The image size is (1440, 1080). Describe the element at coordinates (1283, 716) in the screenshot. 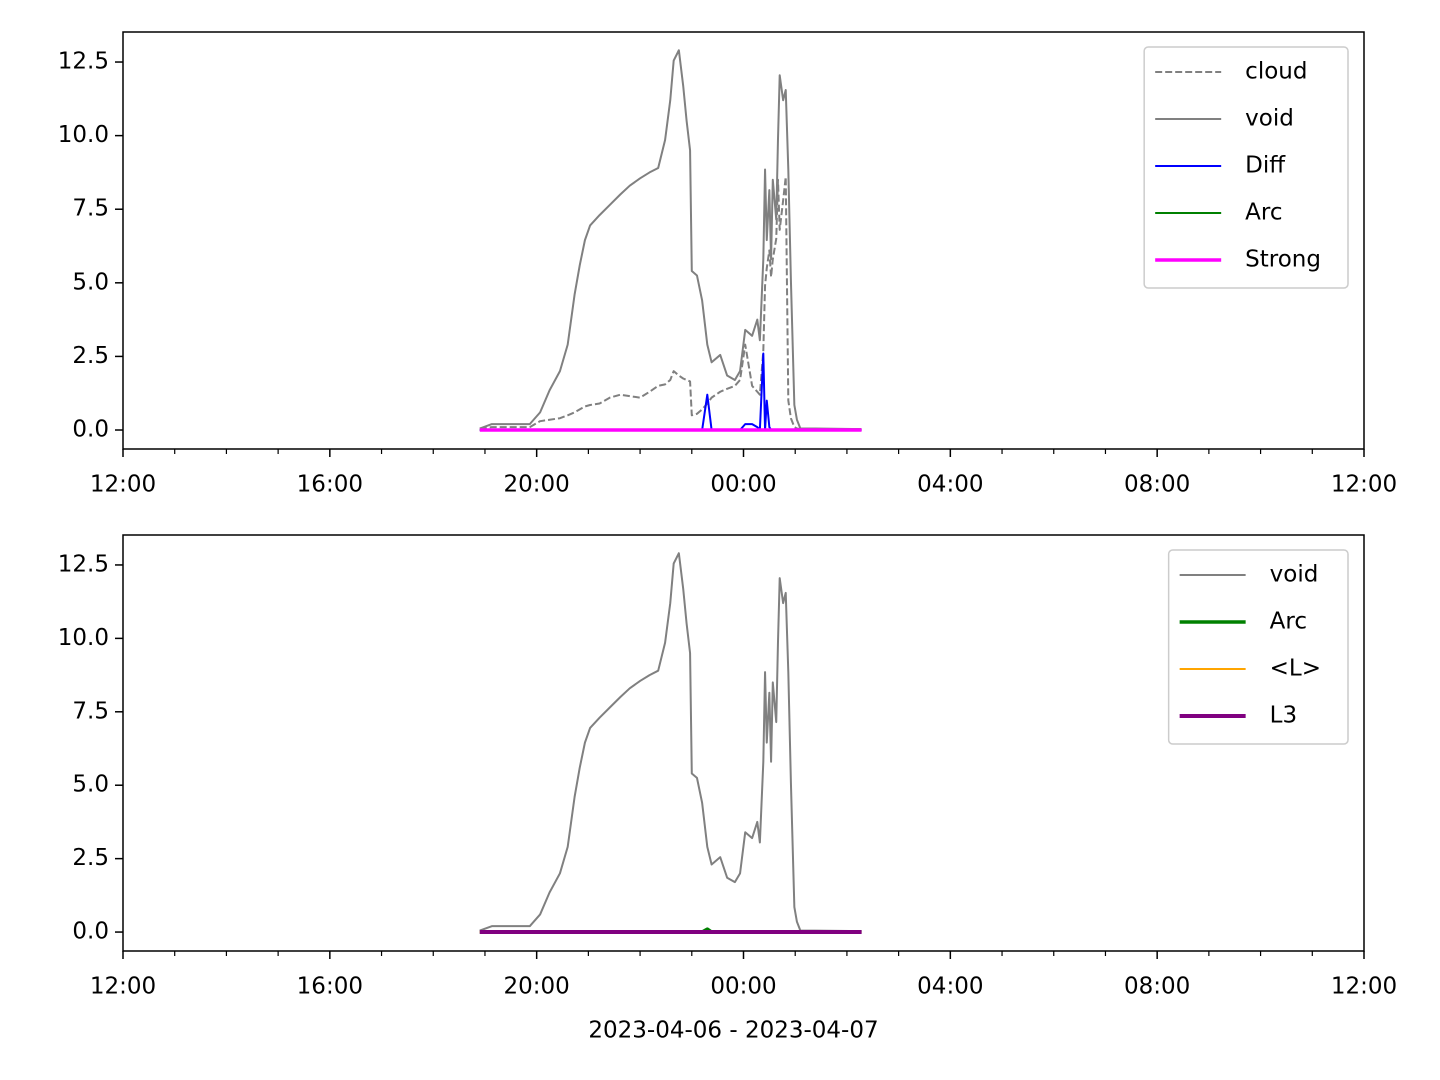

I see `legend-label: L3` at that location.